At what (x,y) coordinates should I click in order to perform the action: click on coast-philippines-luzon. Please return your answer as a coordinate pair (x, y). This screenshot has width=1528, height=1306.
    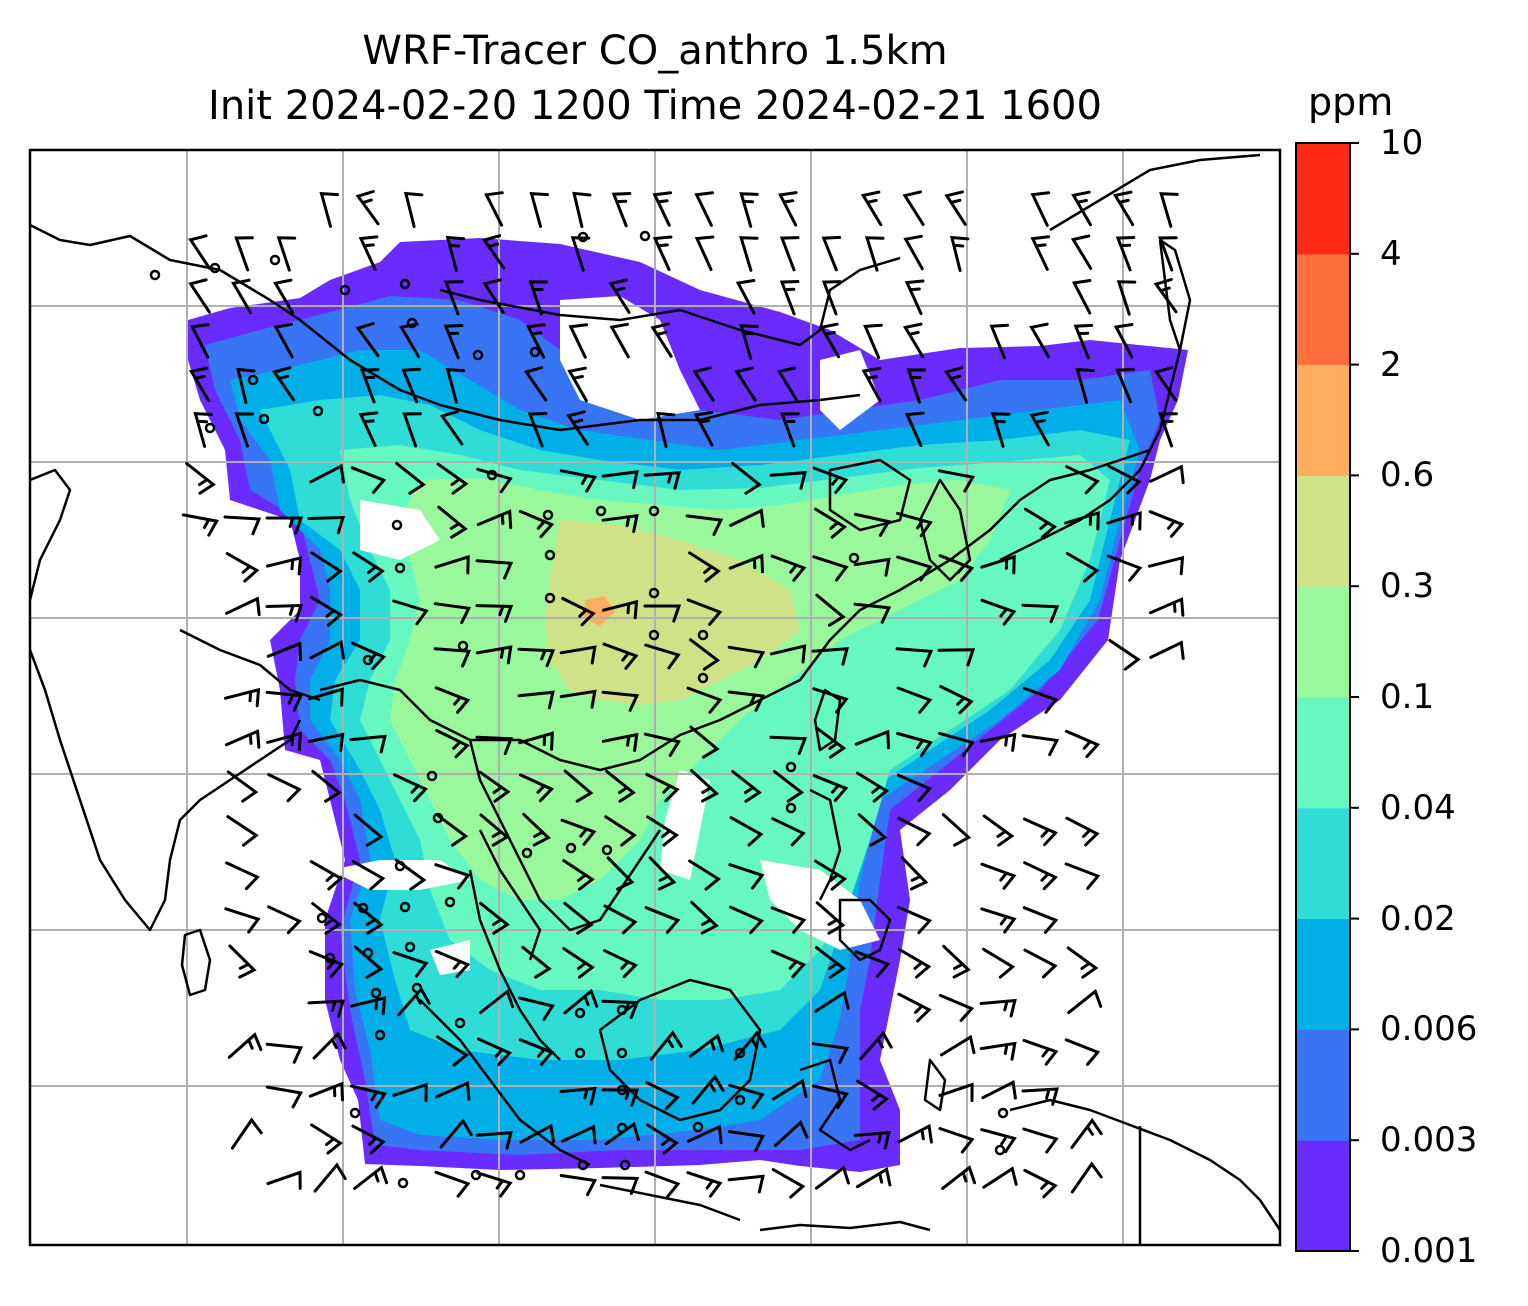
    Looking at the image, I should click on (825, 844).